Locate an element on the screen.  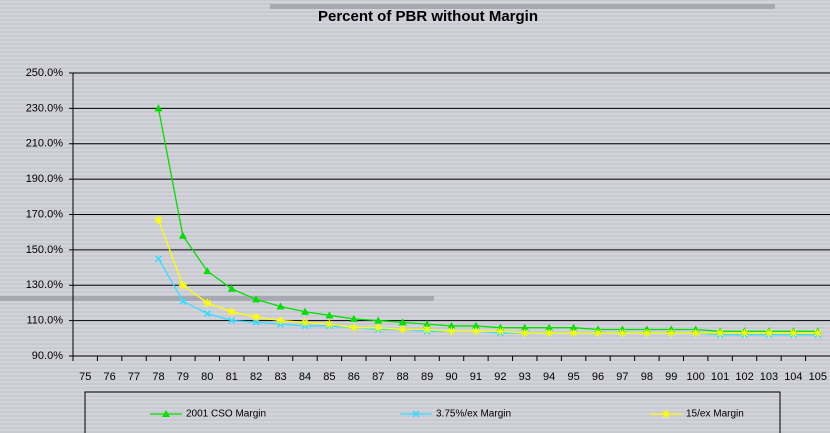
x-tick-label: 105 is located at coordinates (818, 377).